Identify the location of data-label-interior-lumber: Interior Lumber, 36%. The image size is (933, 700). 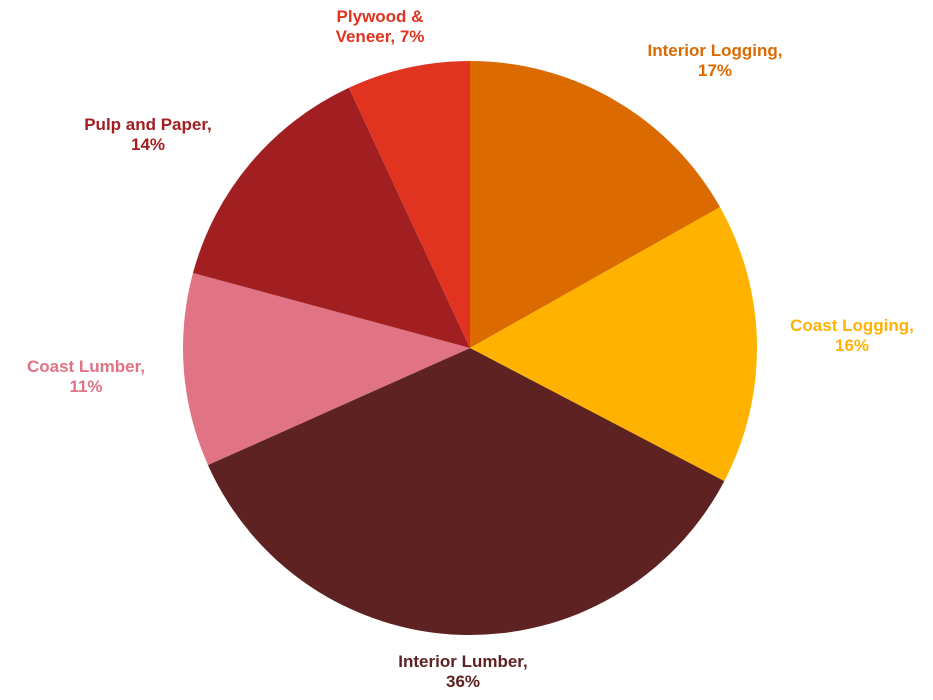
(462, 671).